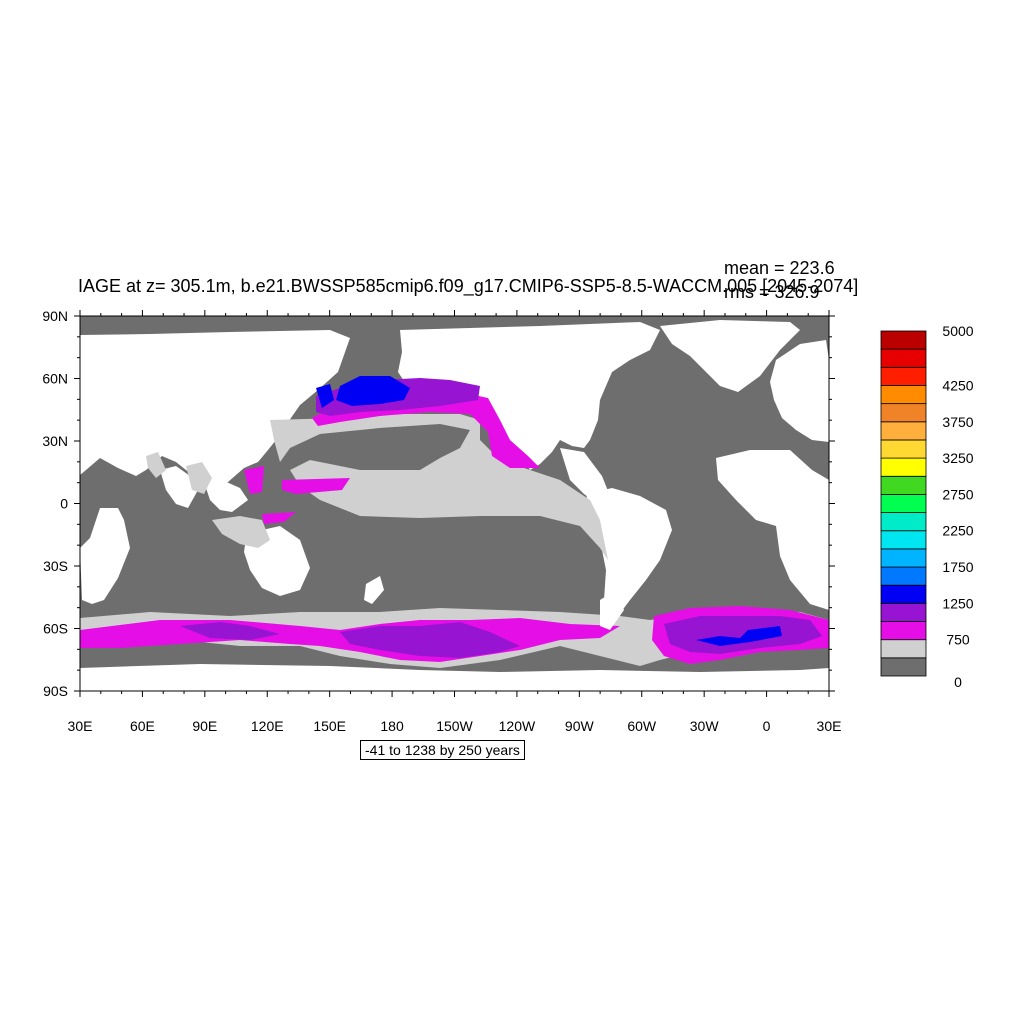 Image resolution: width=1024 pixels, height=1024 pixels. What do you see at coordinates (957, 385) in the screenshot?
I see `colorbar-label: 4250` at bounding box center [957, 385].